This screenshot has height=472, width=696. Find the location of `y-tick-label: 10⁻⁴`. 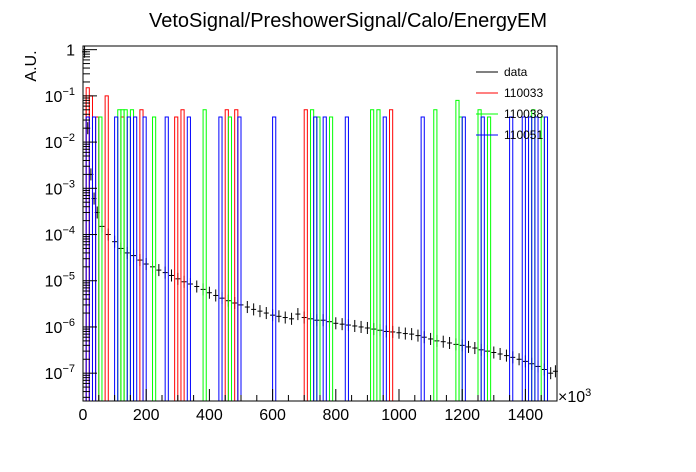

y-tick-label: 10⁻⁴ is located at coordinates (60, 235).